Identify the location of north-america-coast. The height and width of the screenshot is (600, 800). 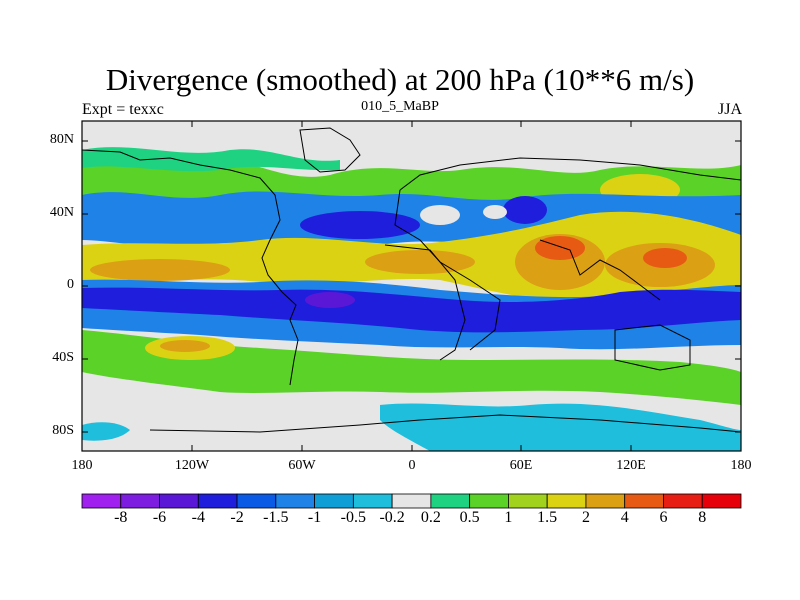
(190, 267).